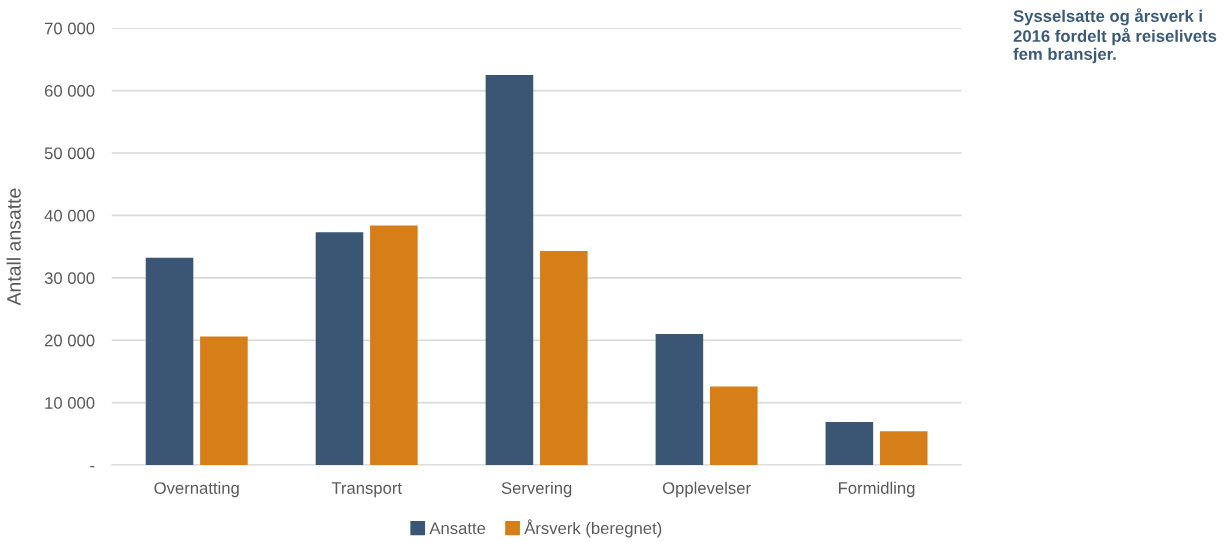  Describe the element at coordinates (69, 153) in the screenshot. I see `y-tick-label: 50 000` at that location.